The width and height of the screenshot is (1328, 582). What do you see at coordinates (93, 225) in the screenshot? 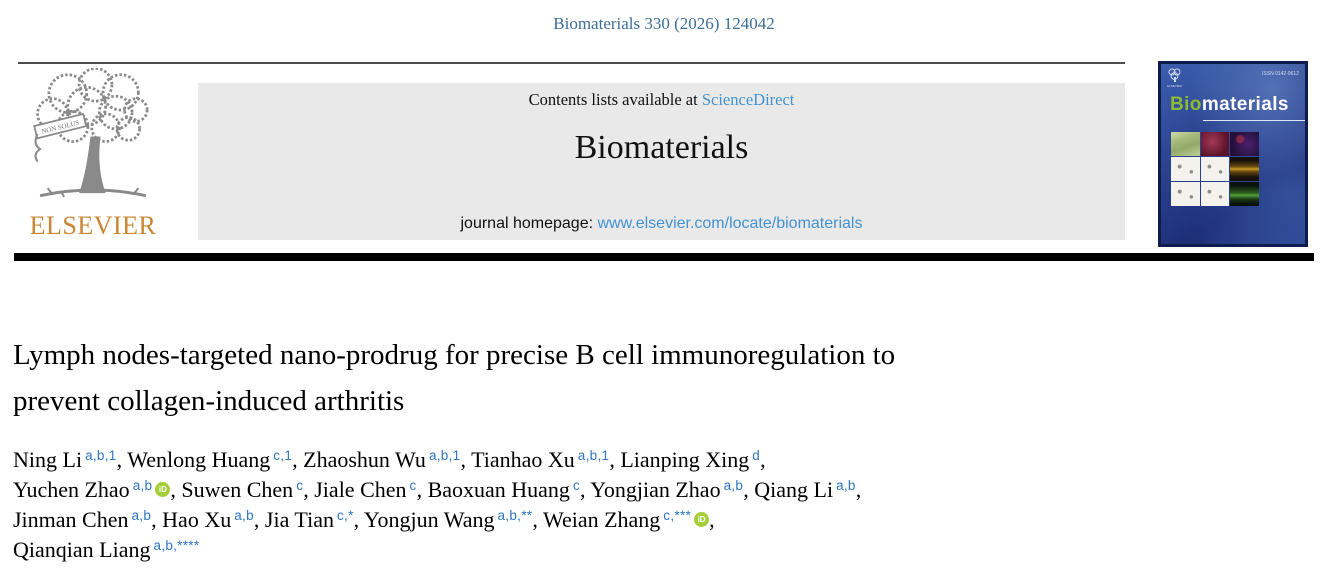
I see `elsevier-wordmark: ELSEVIER` at bounding box center [93, 225].